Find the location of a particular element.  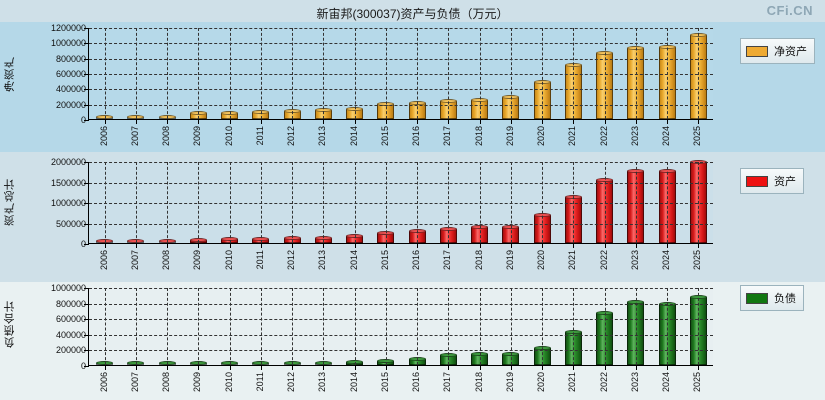

x-tick-label: 2023 is located at coordinates (634, 382).